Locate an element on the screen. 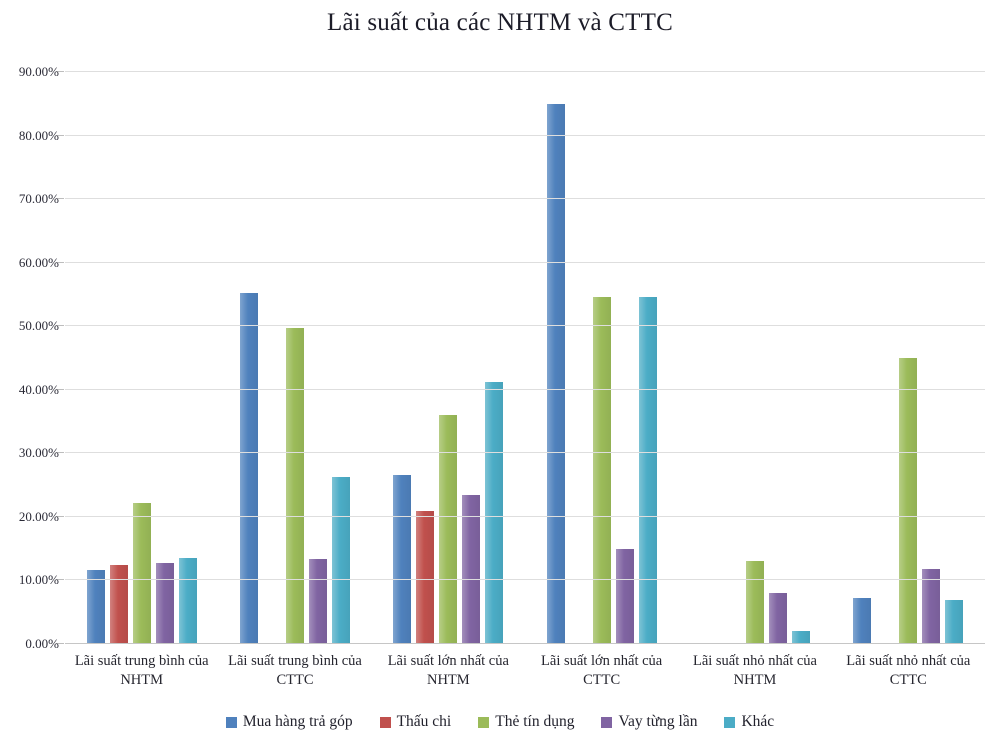 Image resolution: width=1000 pixels, height=750 pixels. legend-item: Mua hàng trả góp is located at coordinates (289, 722).